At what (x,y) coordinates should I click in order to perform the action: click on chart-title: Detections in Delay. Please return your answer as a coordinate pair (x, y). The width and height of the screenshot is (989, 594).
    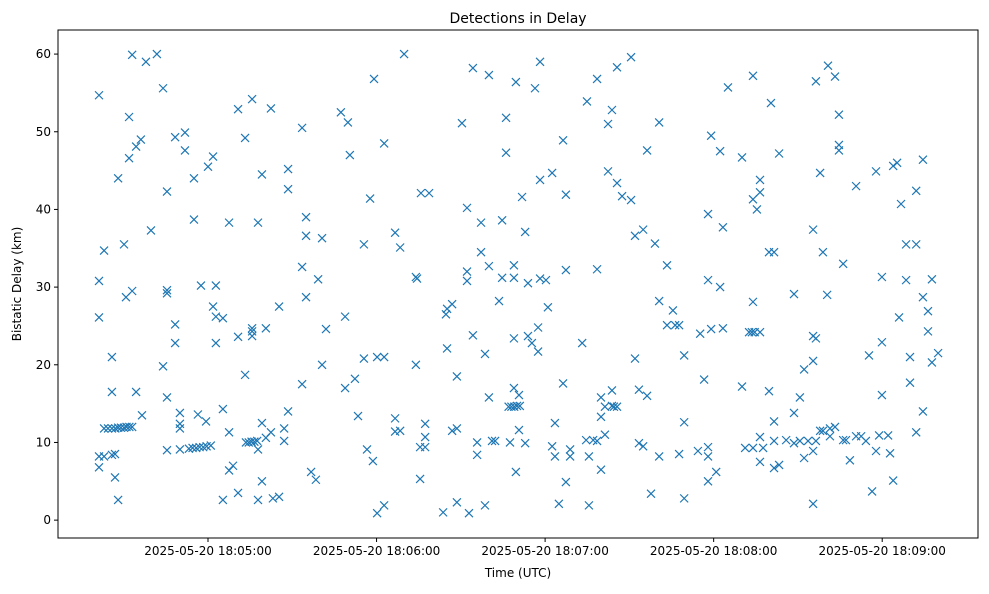
    Looking at the image, I should click on (517, 19).